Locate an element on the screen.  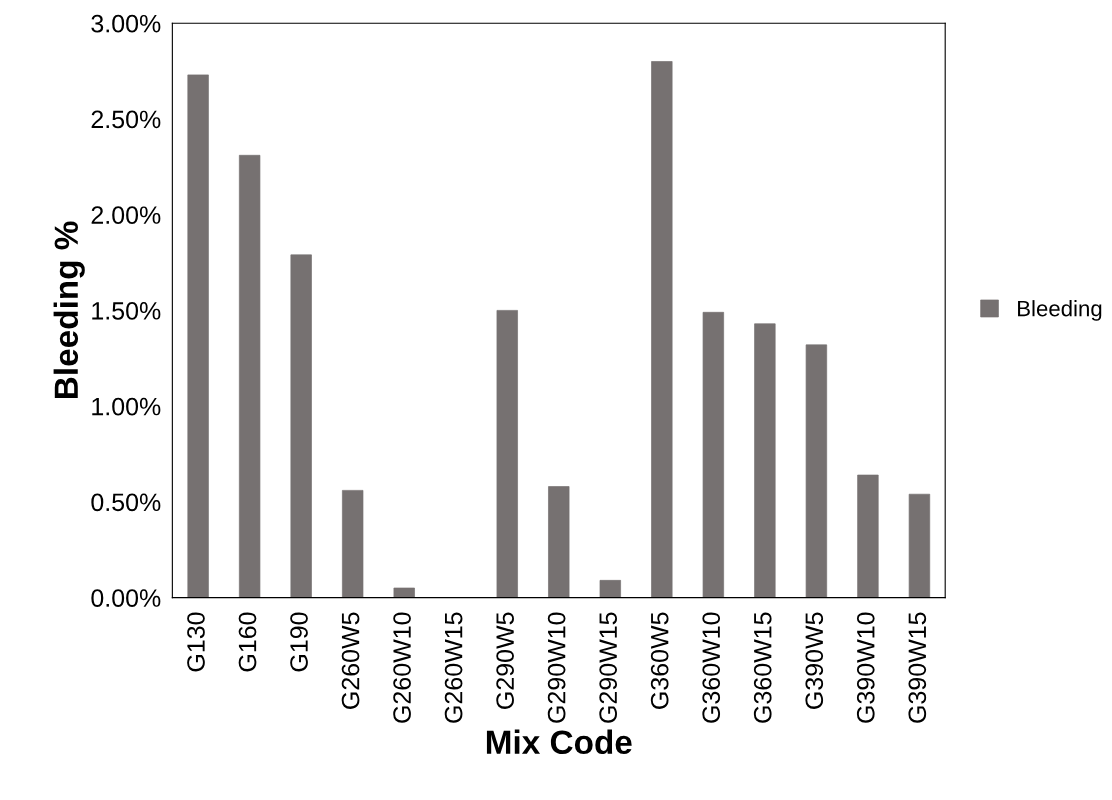
x-tick-label: G260W15 is located at coordinates (453, 667).